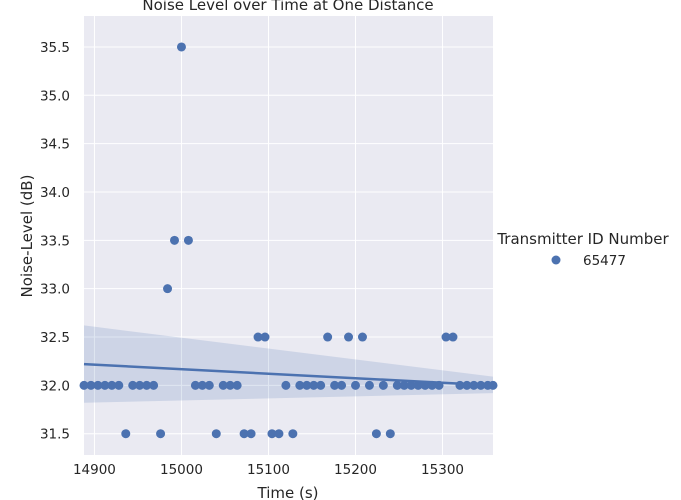 The height and width of the screenshot is (500, 681). I want to click on y-tick-label: 34.5, so click(55, 145).